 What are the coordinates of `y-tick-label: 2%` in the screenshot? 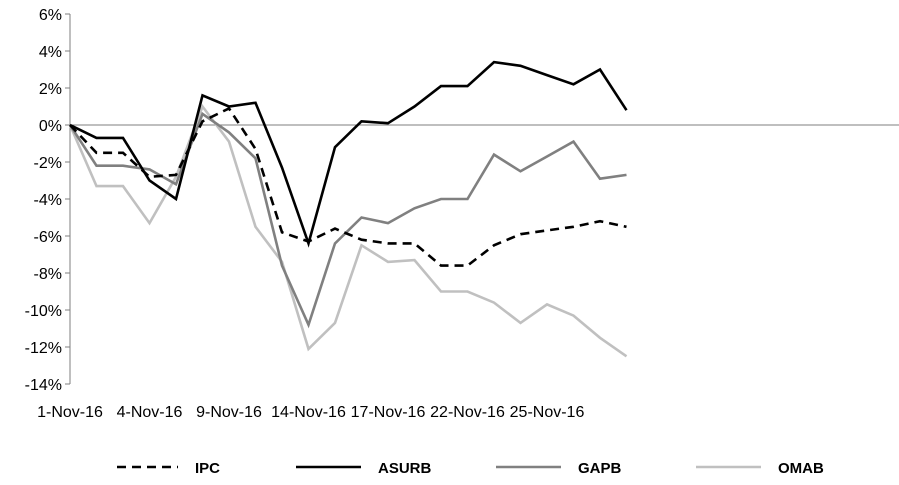 It's located at (50, 89).